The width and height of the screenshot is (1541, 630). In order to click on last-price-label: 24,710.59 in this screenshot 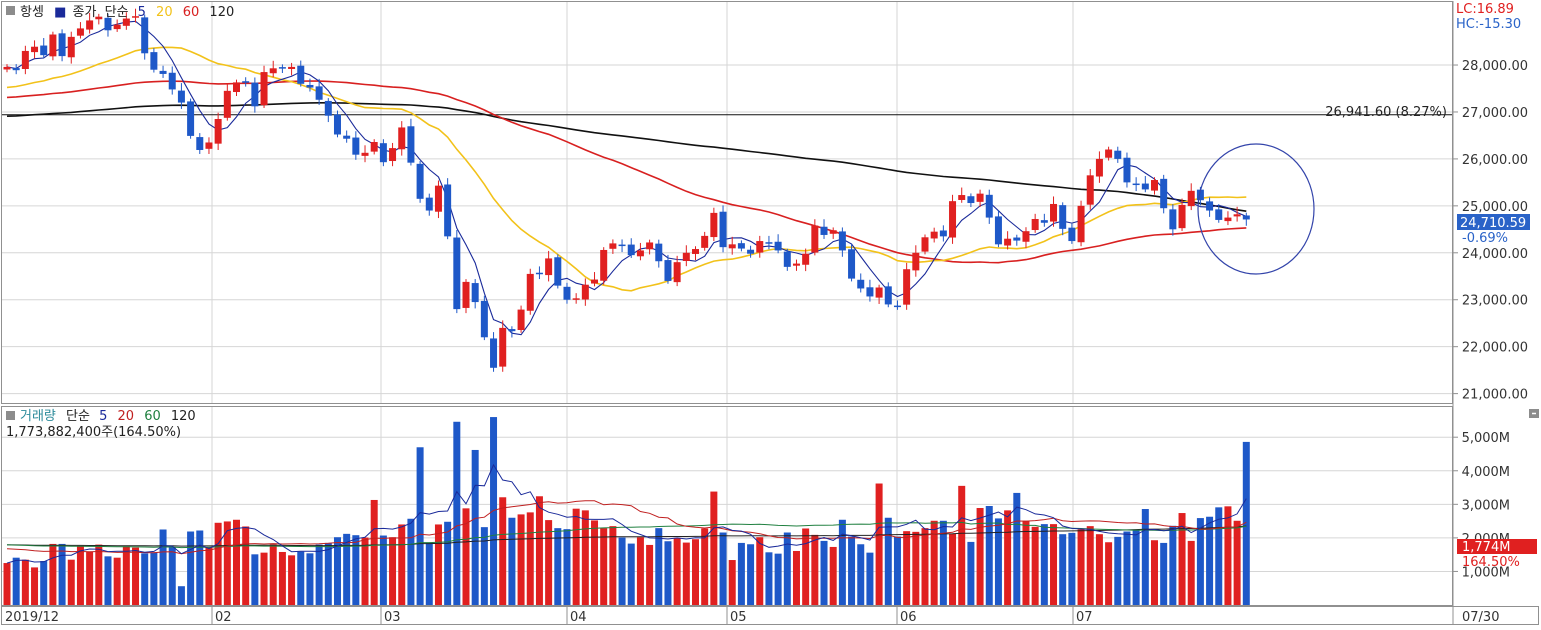, I will do `click(1493, 223)`.